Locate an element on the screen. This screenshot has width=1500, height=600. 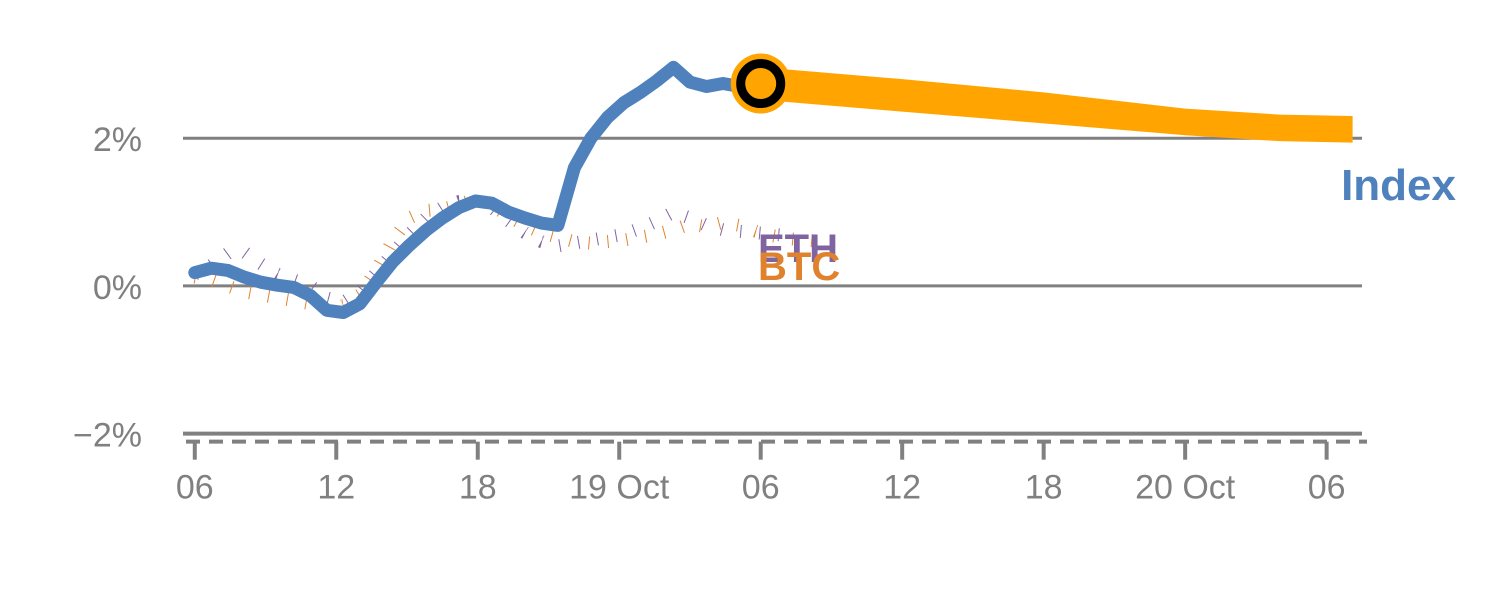
series-label-eth: ETH is located at coordinates (798, 249).